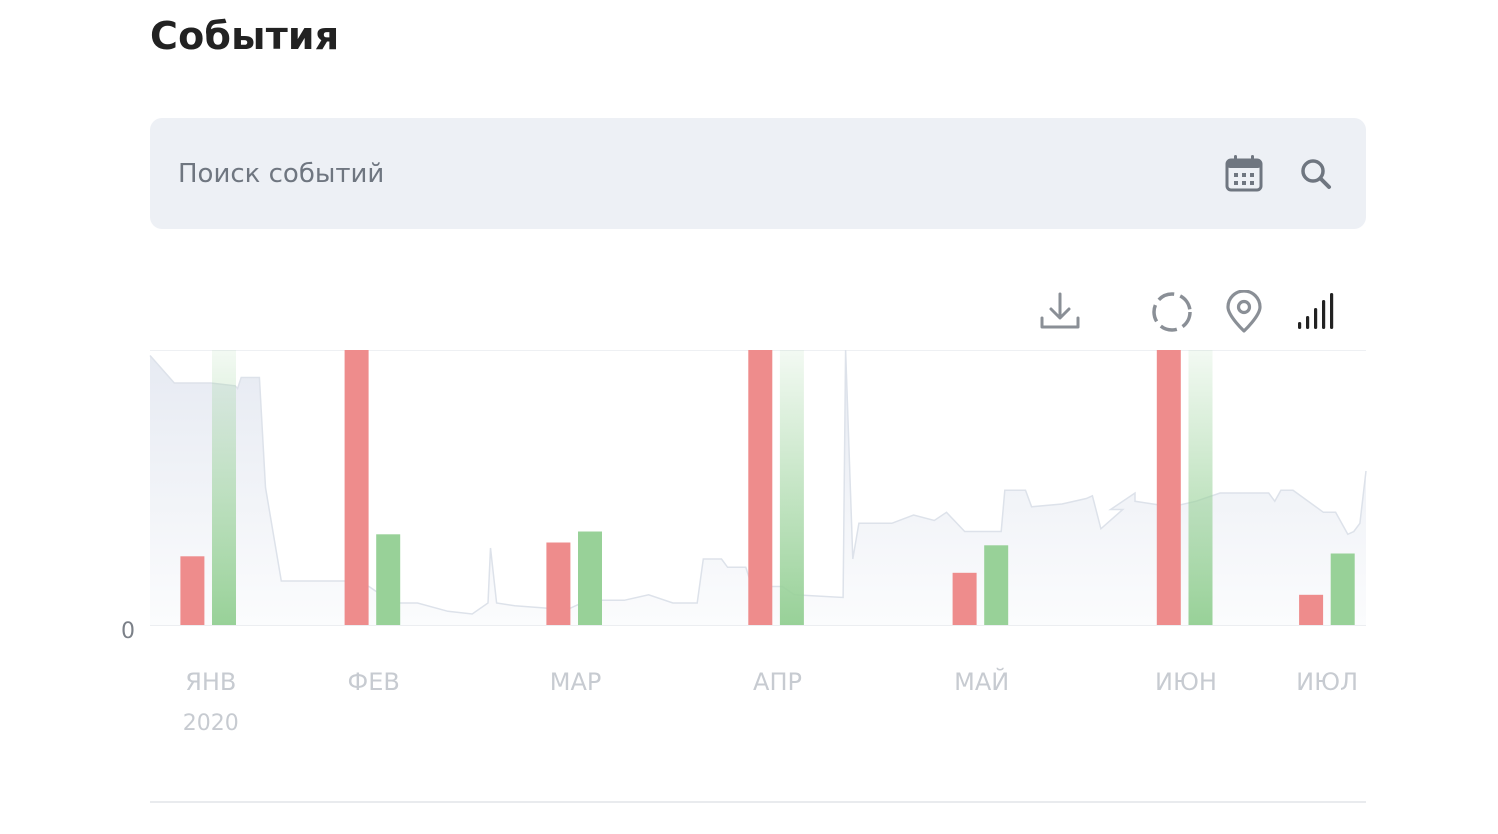  What do you see at coordinates (211, 723) in the screenshot?
I see `x-tick-year-label: 2020` at bounding box center [211, 723].